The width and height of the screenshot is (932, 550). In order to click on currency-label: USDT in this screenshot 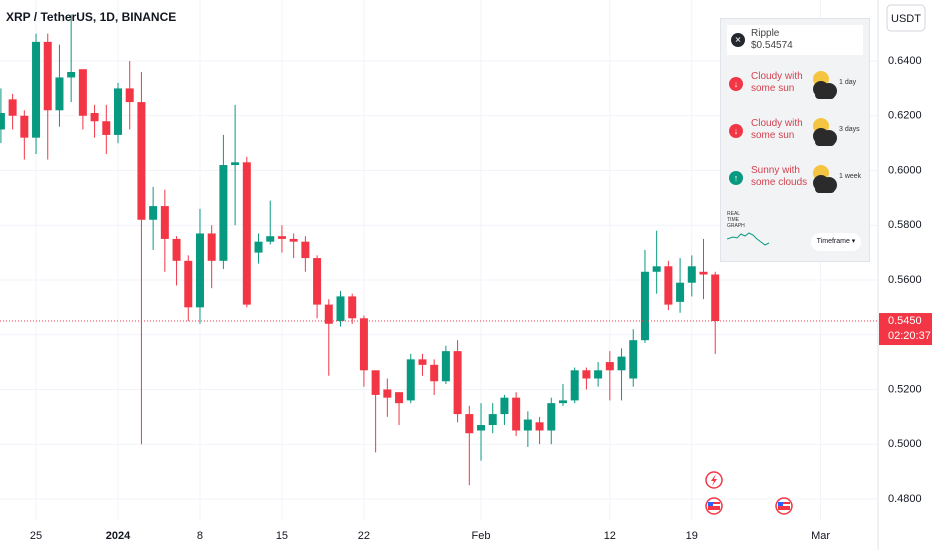, I will do `click(906, 19)`.